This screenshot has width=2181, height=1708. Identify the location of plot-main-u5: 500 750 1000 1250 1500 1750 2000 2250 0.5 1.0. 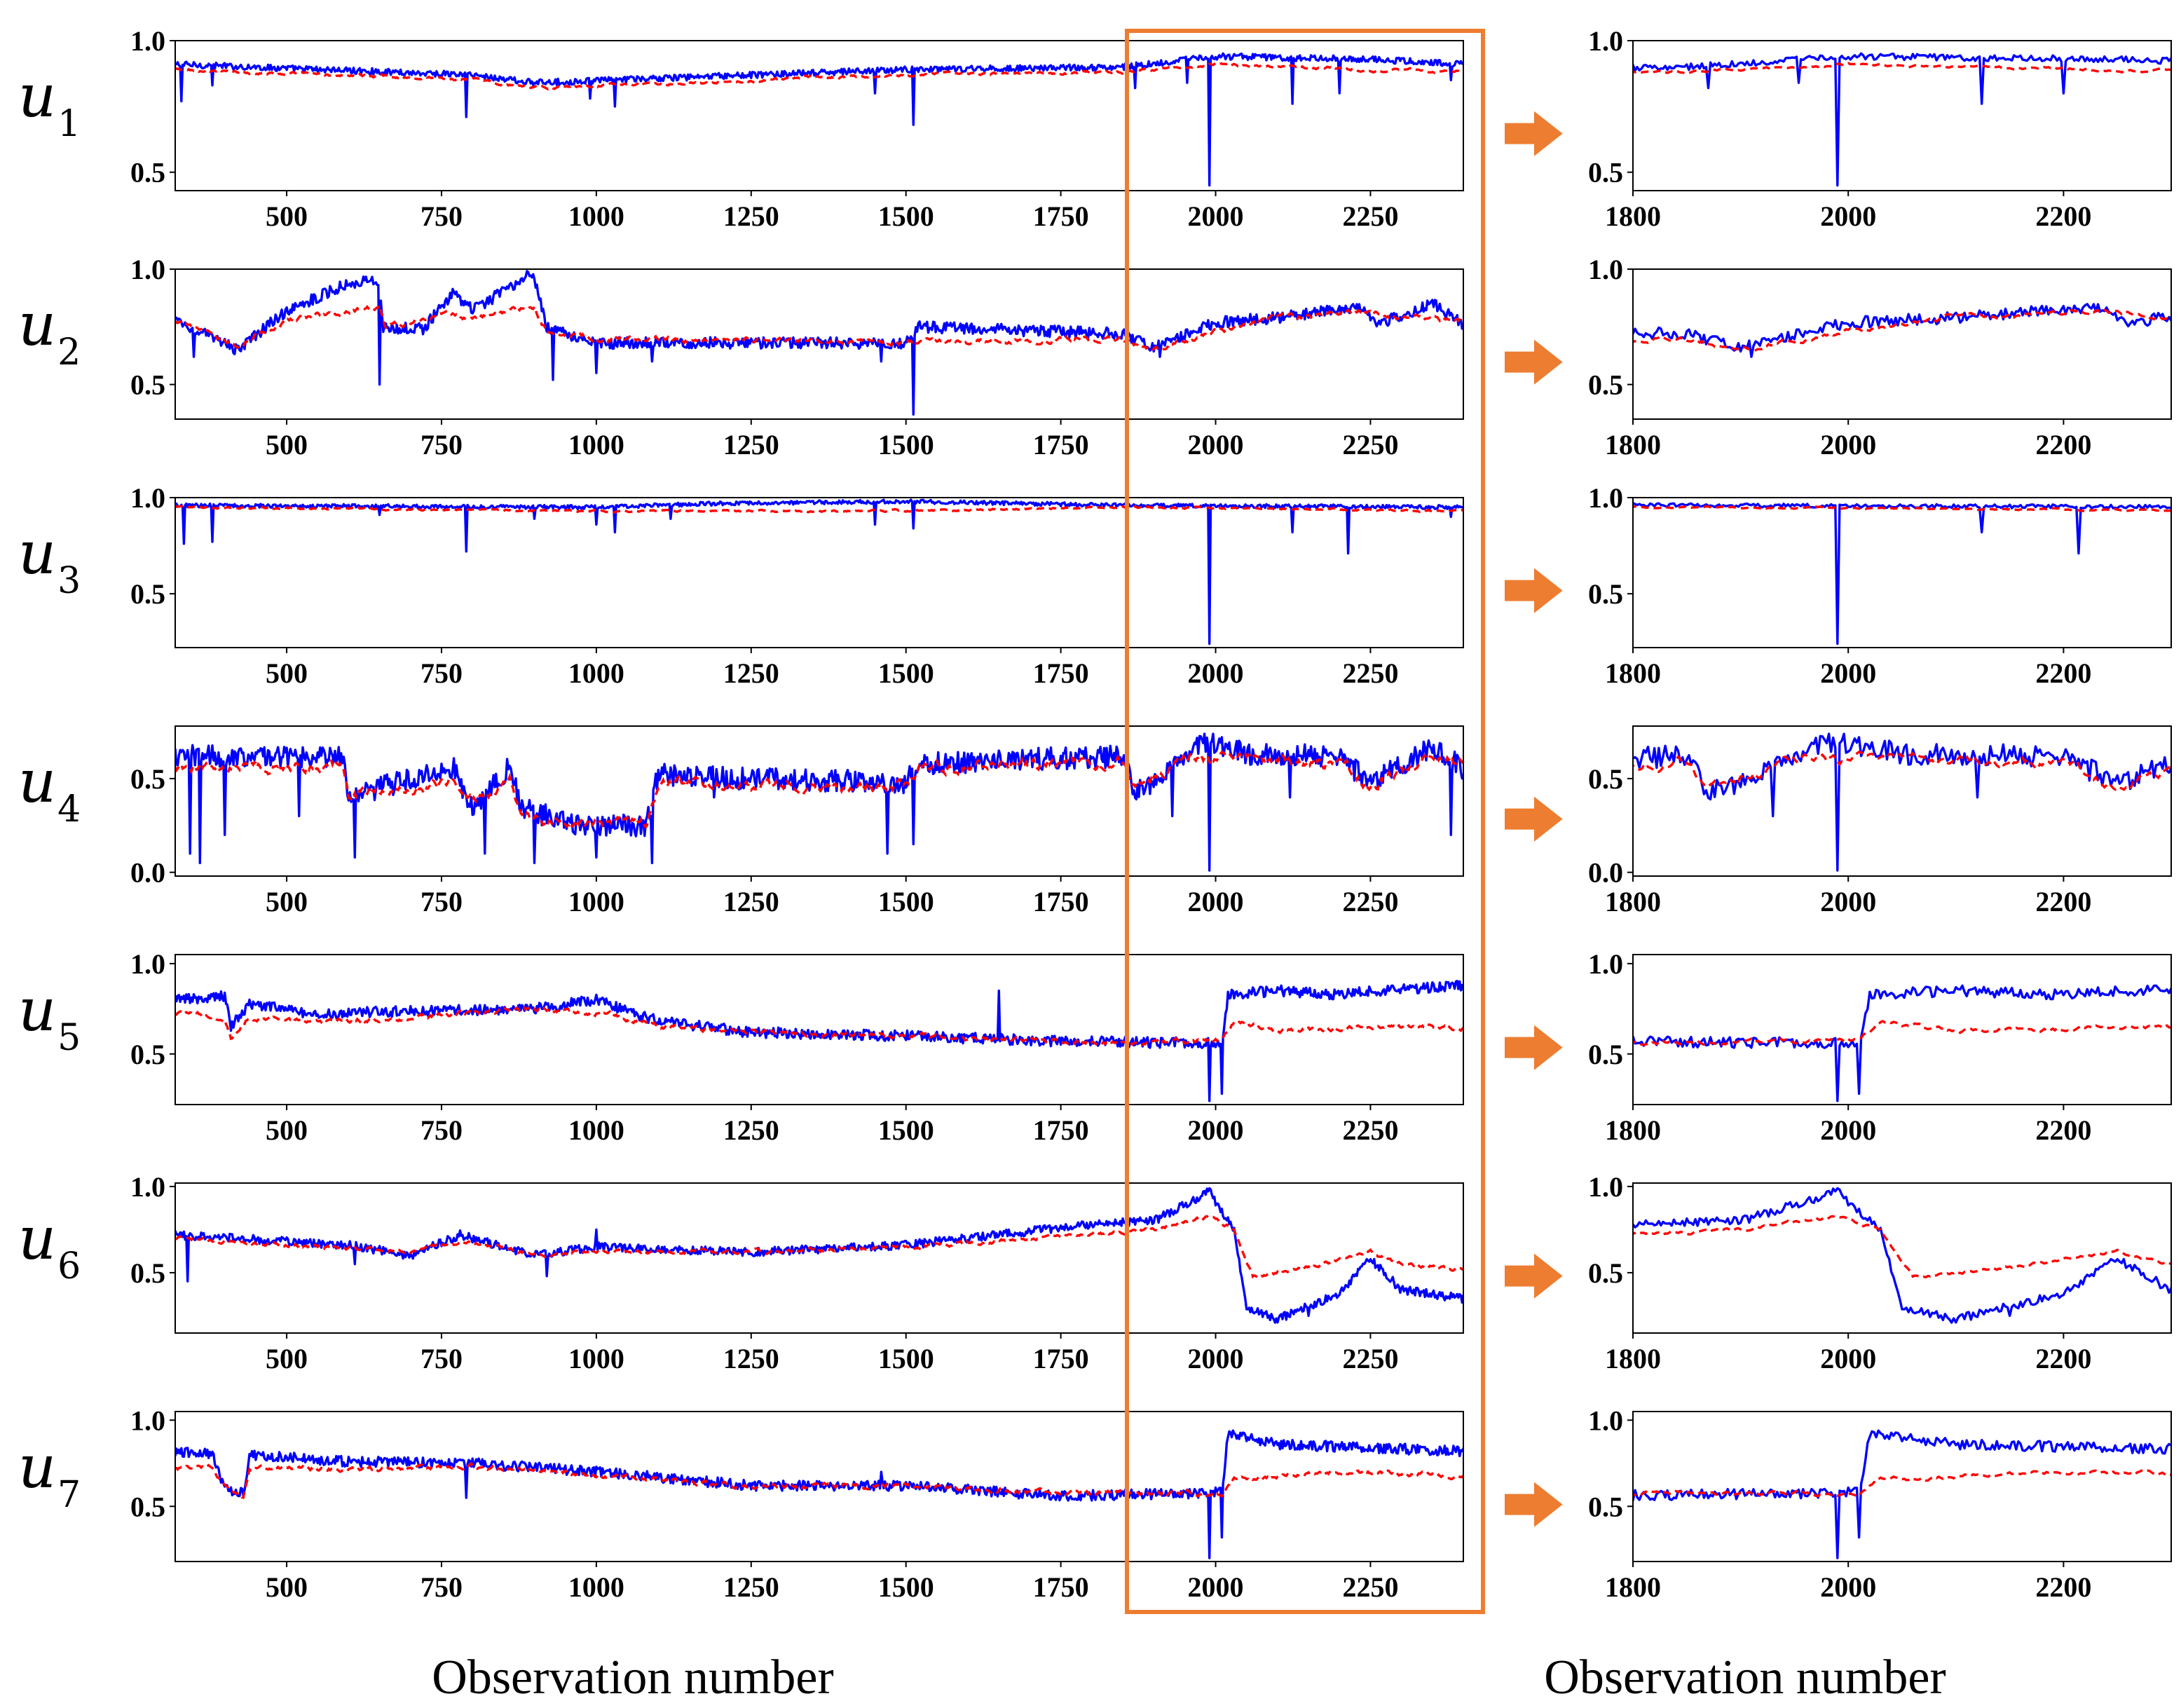
(797, 1047).